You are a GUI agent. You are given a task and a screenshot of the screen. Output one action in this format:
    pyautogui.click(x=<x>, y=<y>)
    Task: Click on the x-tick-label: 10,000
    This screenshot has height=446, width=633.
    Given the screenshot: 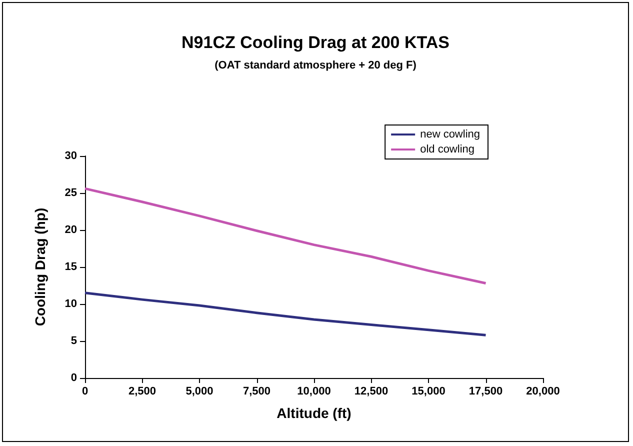 What is the action you would take?
    pyautogui.click(x=314, y=392)
    